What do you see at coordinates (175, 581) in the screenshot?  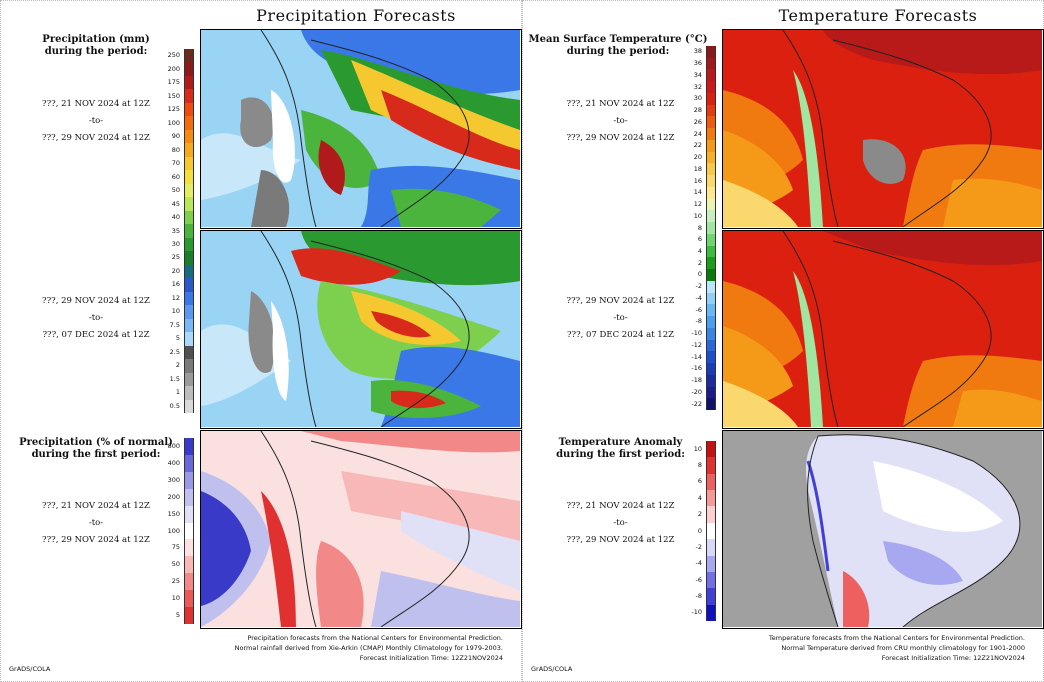 I see `precip-anom-colorbar-tick-label: 25` at bounding box center [175, 581].